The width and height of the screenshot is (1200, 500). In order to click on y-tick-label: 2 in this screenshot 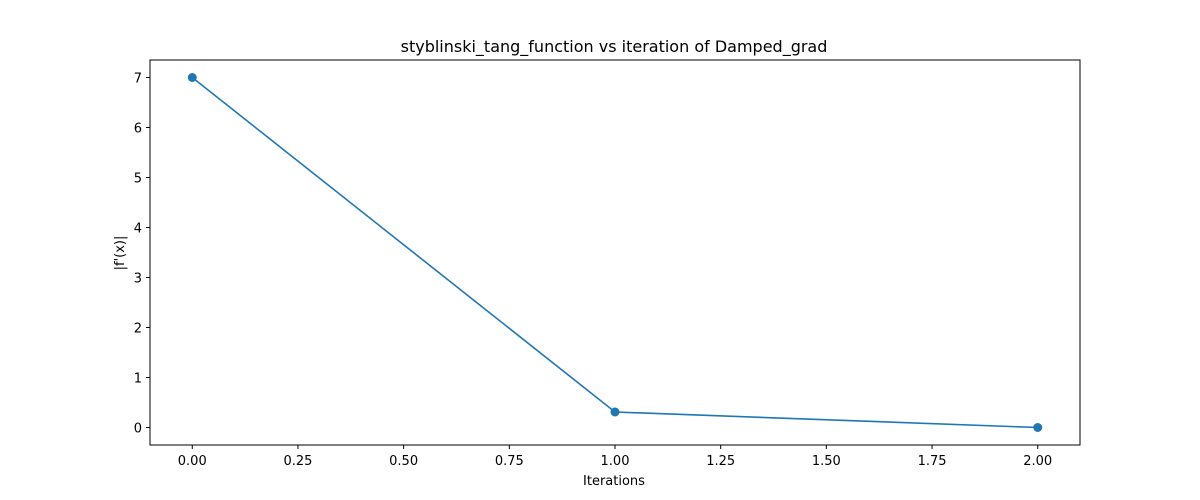, I will do `click(138, 329)`.